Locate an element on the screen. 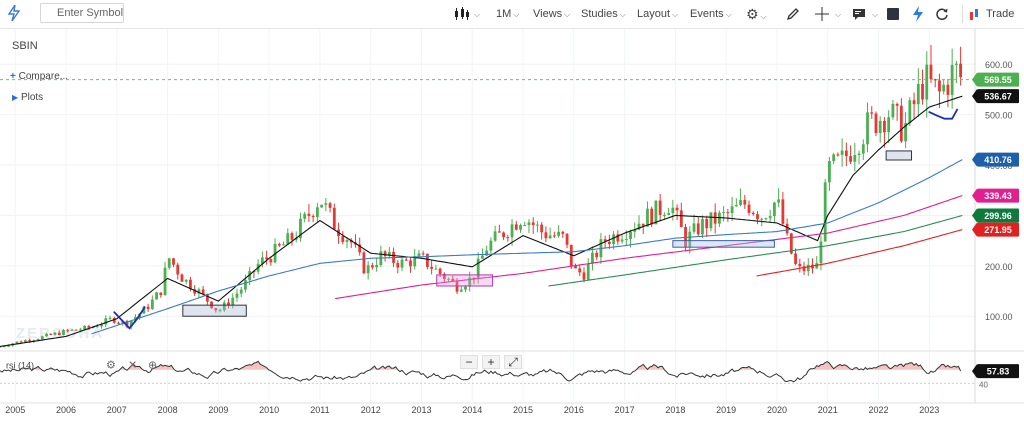  price-label-bg is located at coordinates (998, 215).